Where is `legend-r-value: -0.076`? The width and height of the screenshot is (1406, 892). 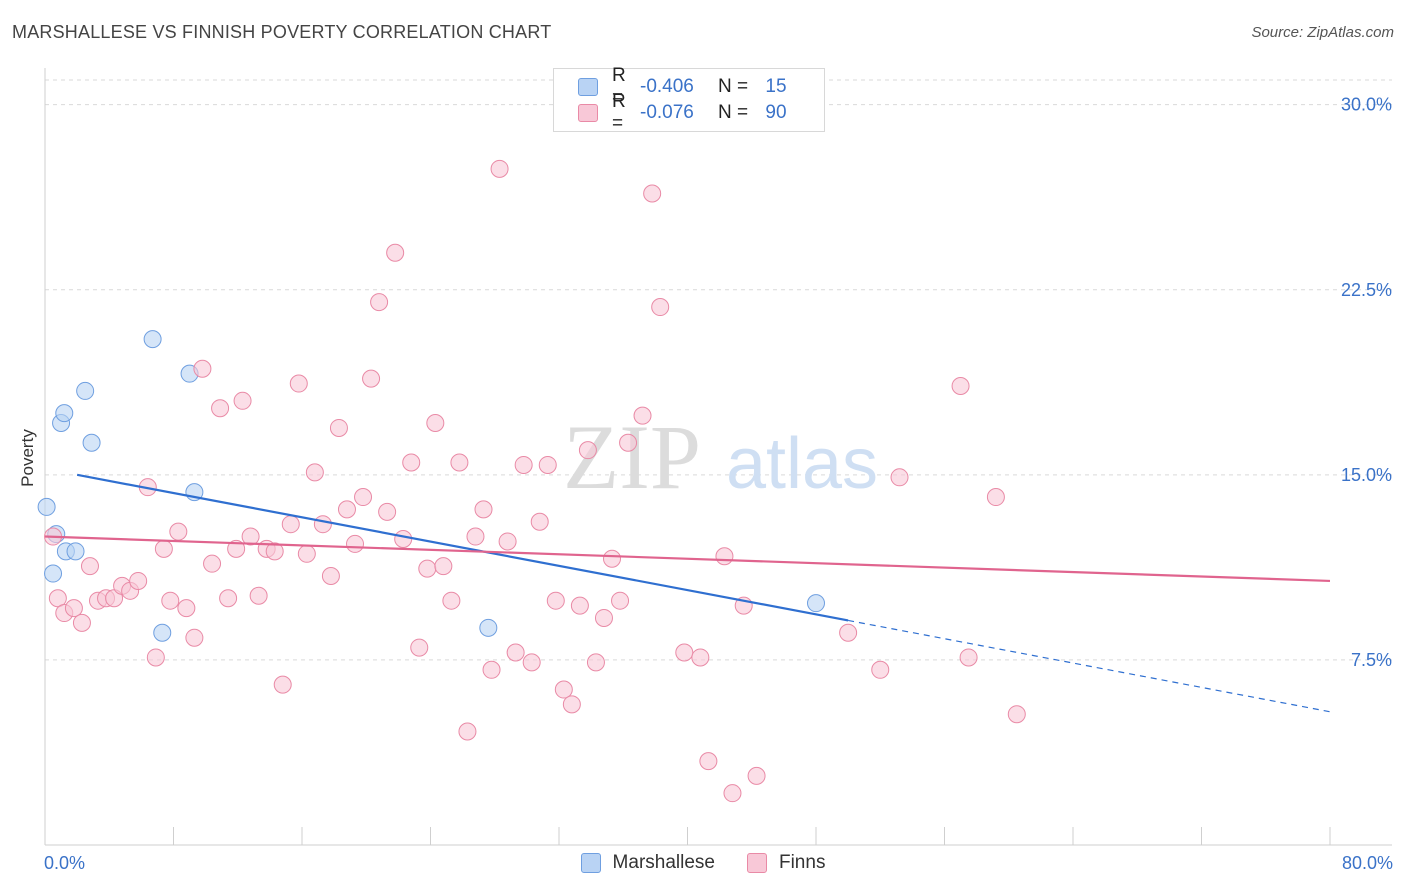 legend-r-value: -0.076 is located at coordinates (667, 112).